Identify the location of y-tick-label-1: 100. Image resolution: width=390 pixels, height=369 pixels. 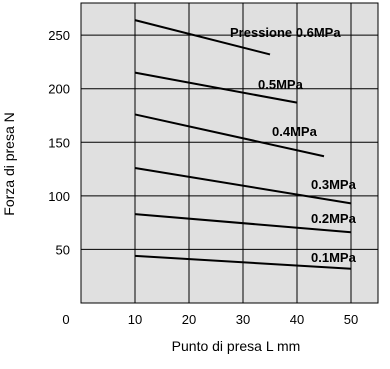
(59, 196).